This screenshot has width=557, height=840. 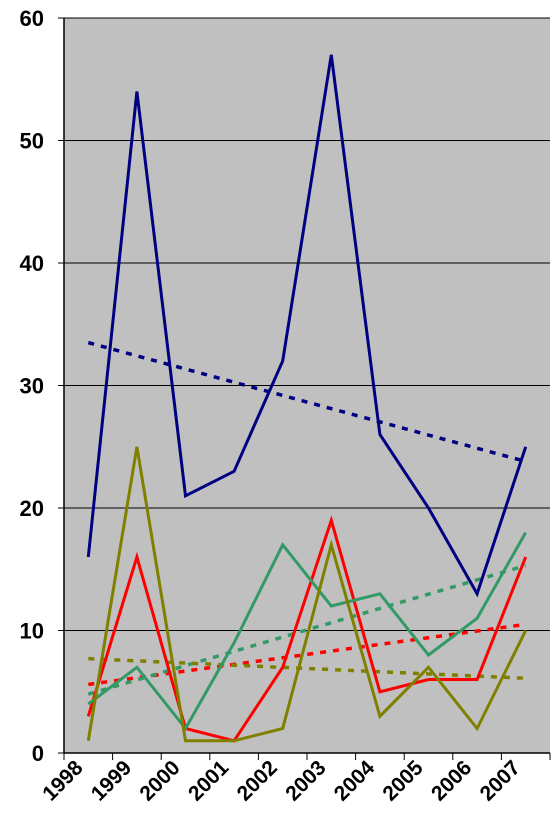 I want to click on y-tick-label-10: 10, so click(x=32, y=631).